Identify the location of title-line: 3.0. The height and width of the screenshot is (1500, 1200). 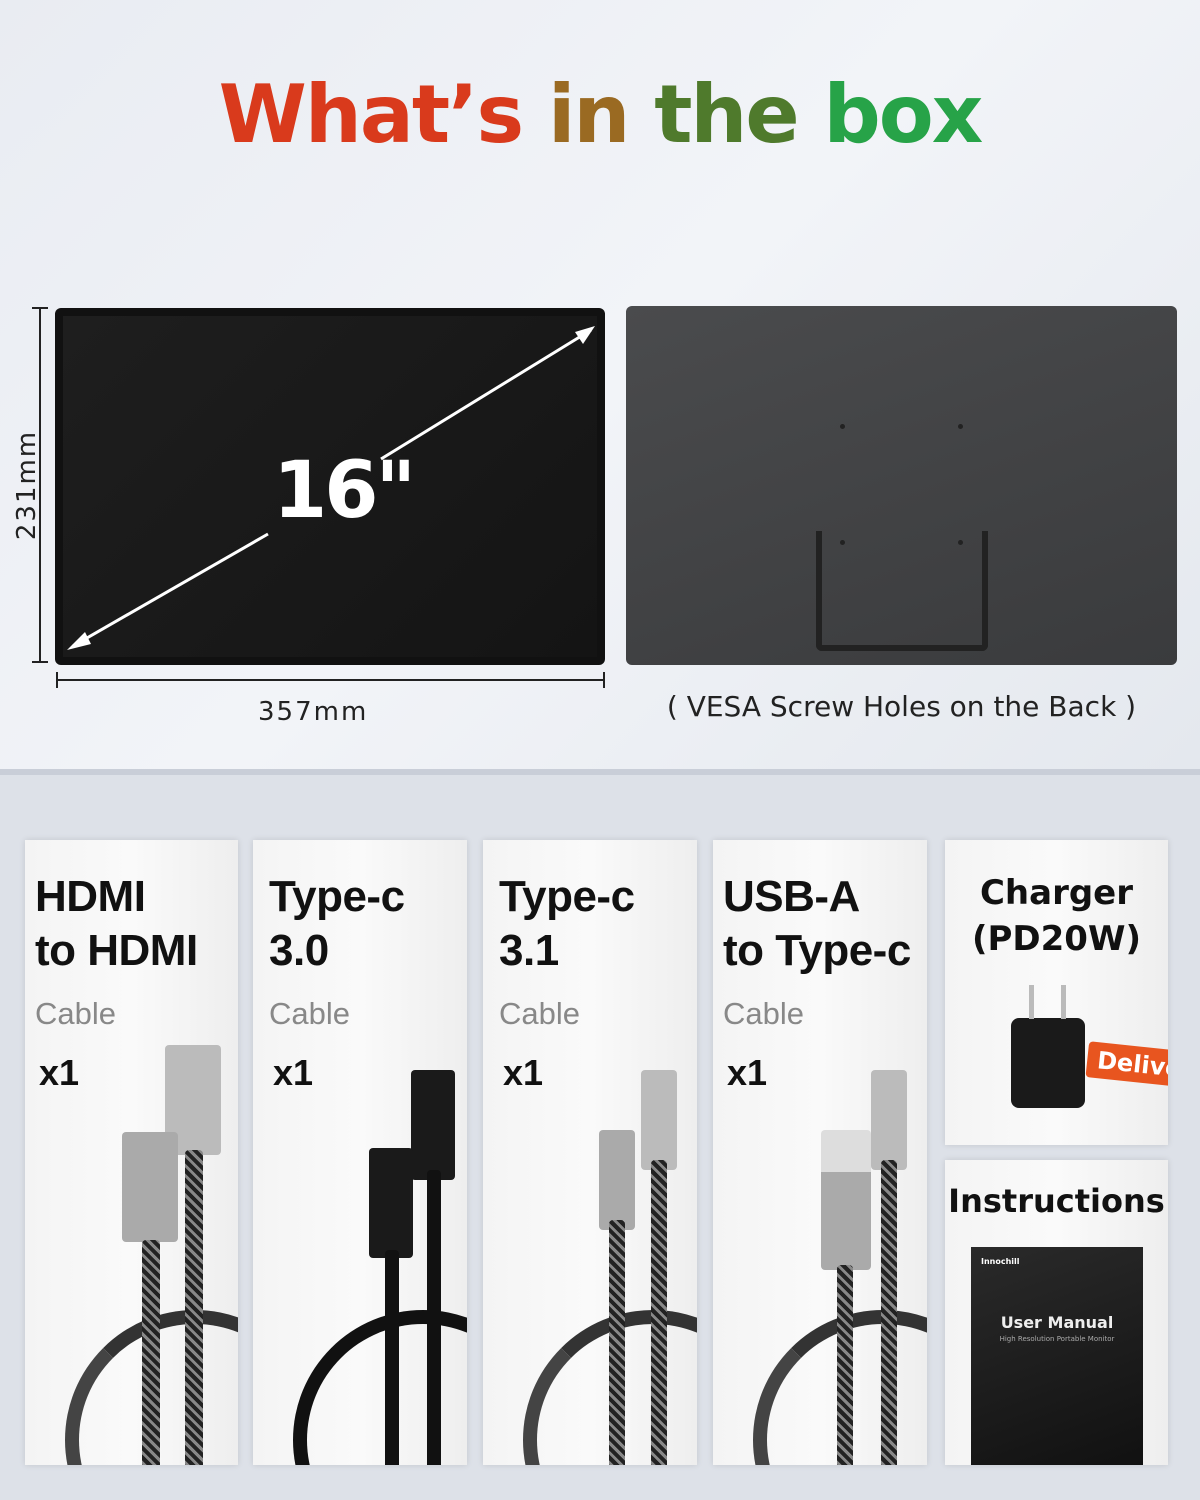
(299, 950).